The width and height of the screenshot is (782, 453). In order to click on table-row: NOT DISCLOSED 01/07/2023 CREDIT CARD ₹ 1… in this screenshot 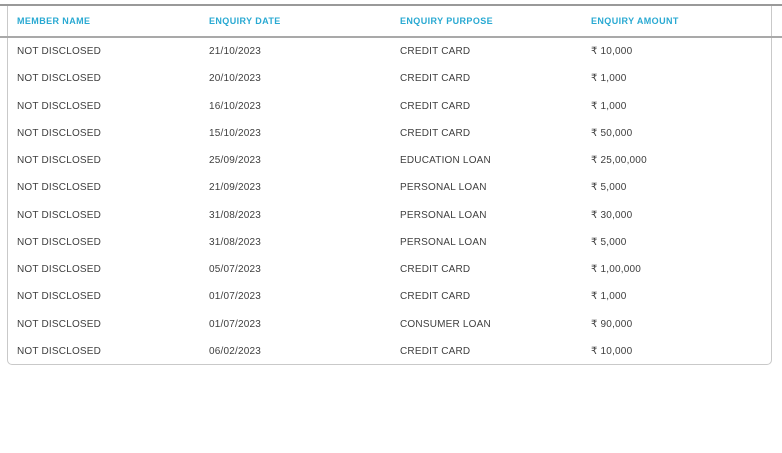, I will do `click(389, 296)`.